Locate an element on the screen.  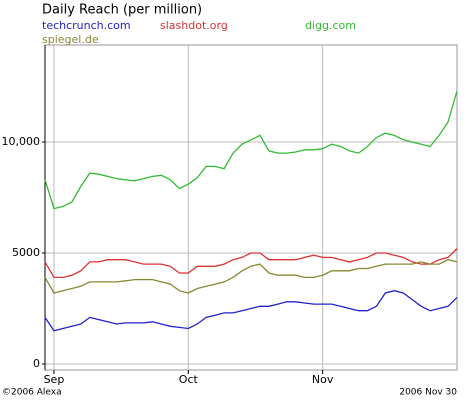
legend-label: techcrunch.com is located at coordinates (86, 25).